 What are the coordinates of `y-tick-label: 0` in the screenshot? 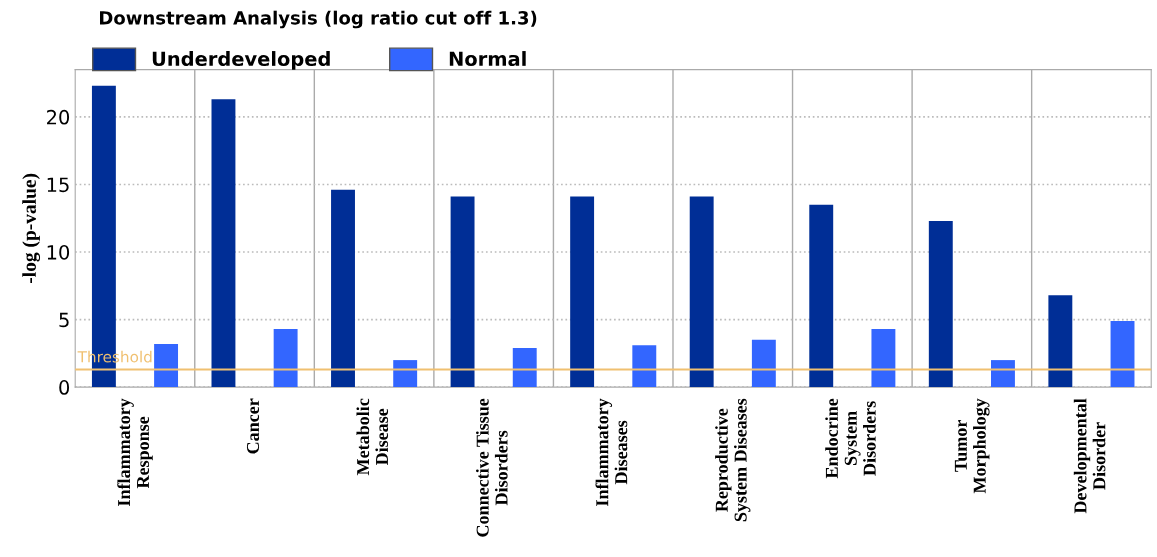 It's located at (64, 387).